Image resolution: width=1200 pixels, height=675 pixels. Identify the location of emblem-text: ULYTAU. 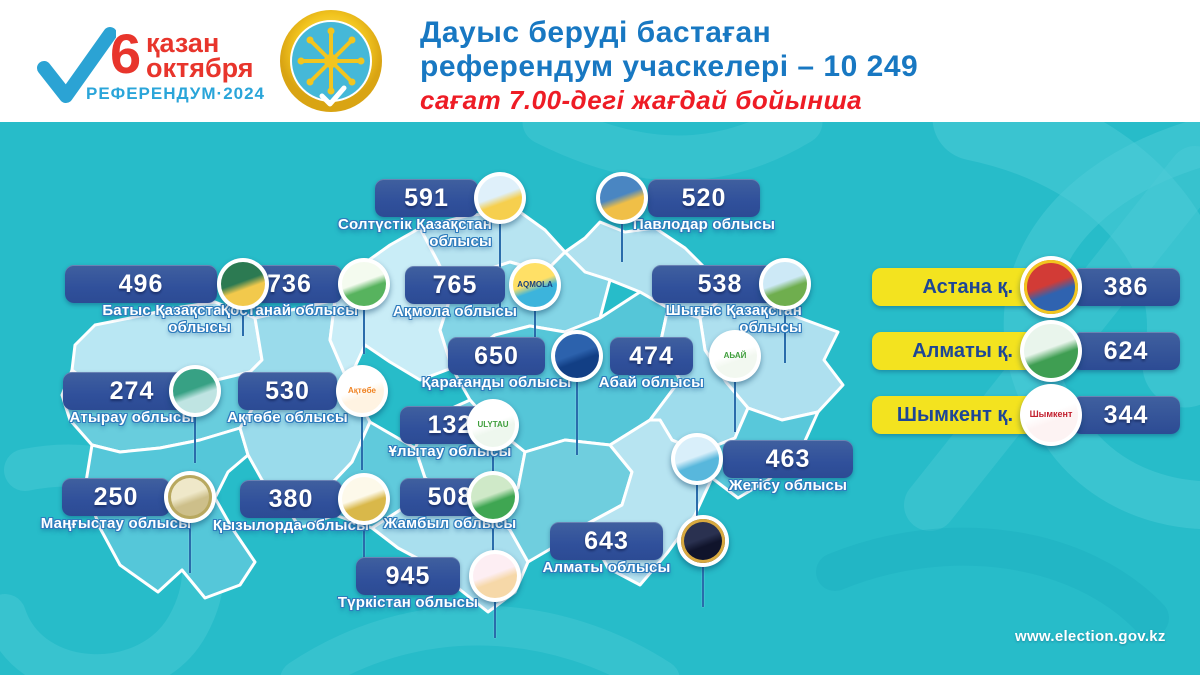
(493, 424).